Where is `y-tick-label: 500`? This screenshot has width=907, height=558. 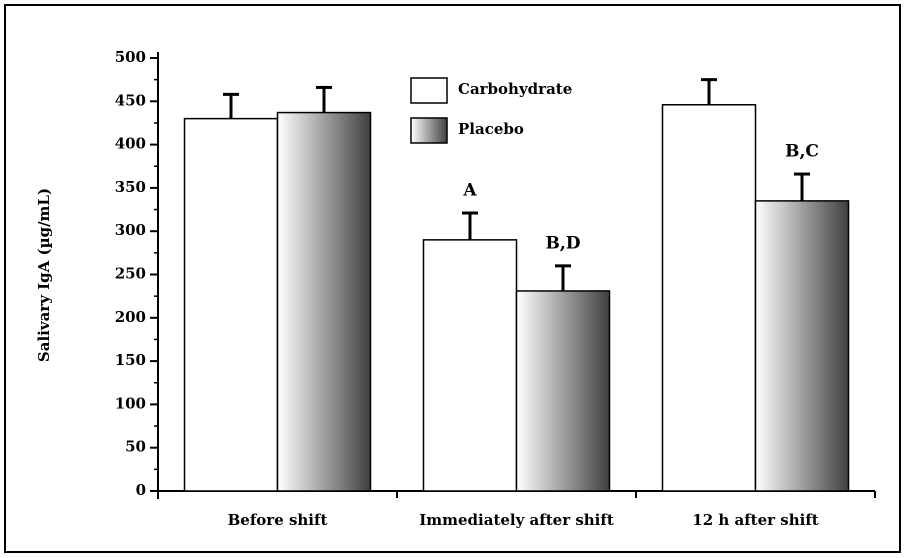
y-tick-label: 500 is located at coordinates (130, 57).